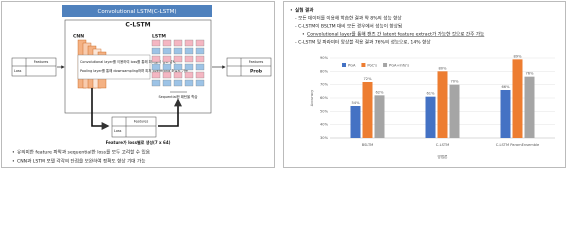 The image size is (568, 240). Describe the element at coordinates (518, 145) in the screenshot. I see `x-tick-label: C-LSTM ParamEnsemble` at that location.